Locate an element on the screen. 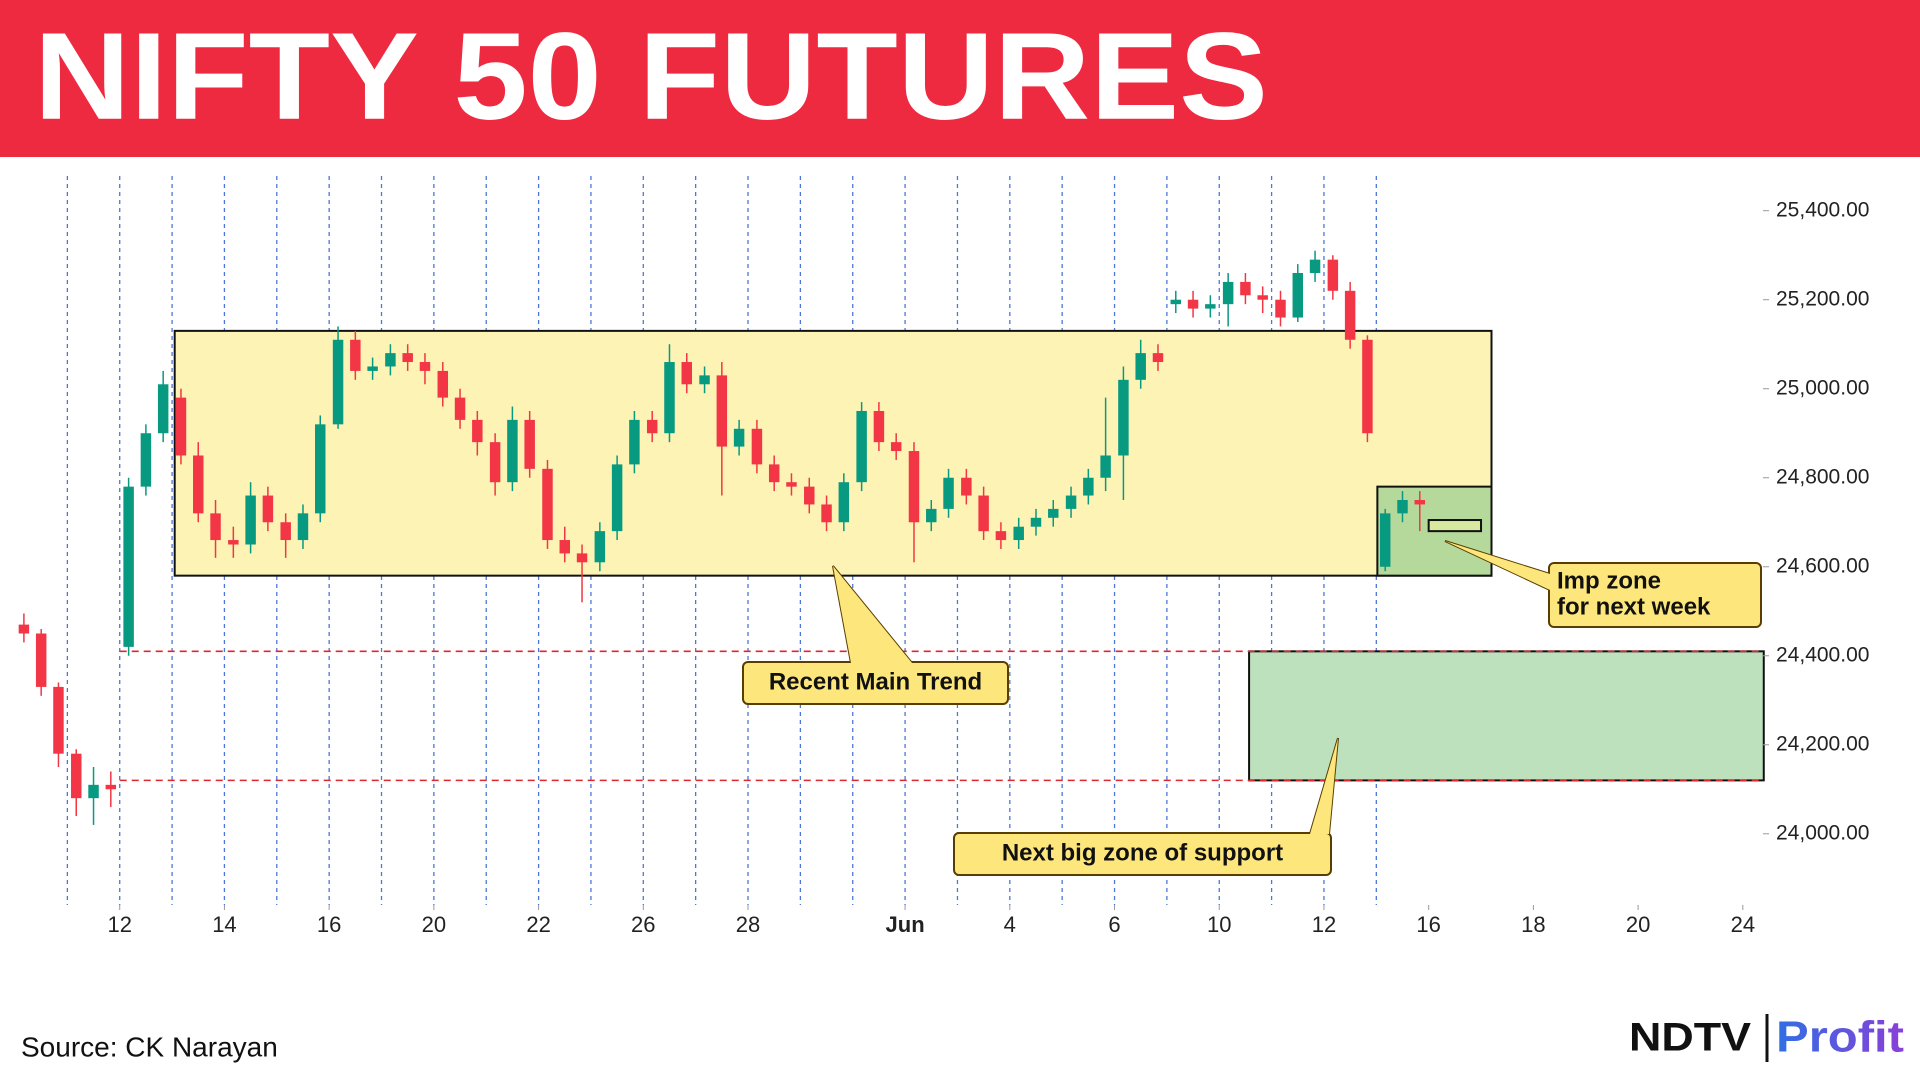 The image size is (1920, 1085). logo-ndtv: NDTV is located at coordinates (1690, 1038).